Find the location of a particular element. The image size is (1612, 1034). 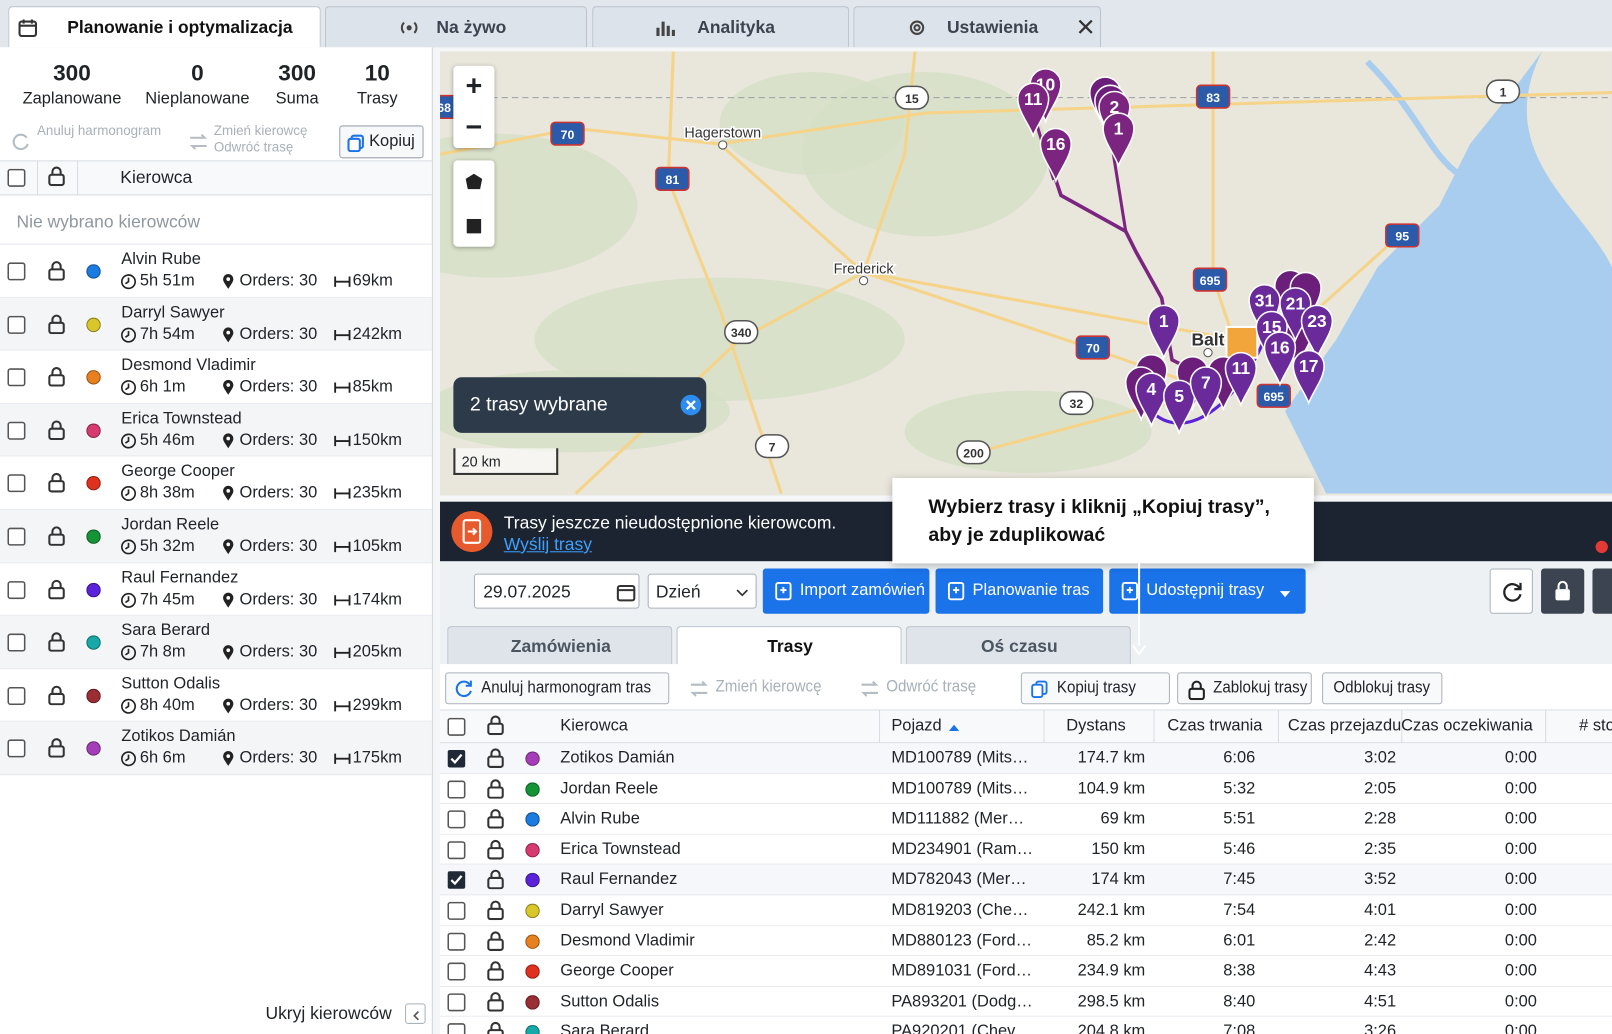

column-header: Czas oczekiwania is located at coordinates (1467, 726).